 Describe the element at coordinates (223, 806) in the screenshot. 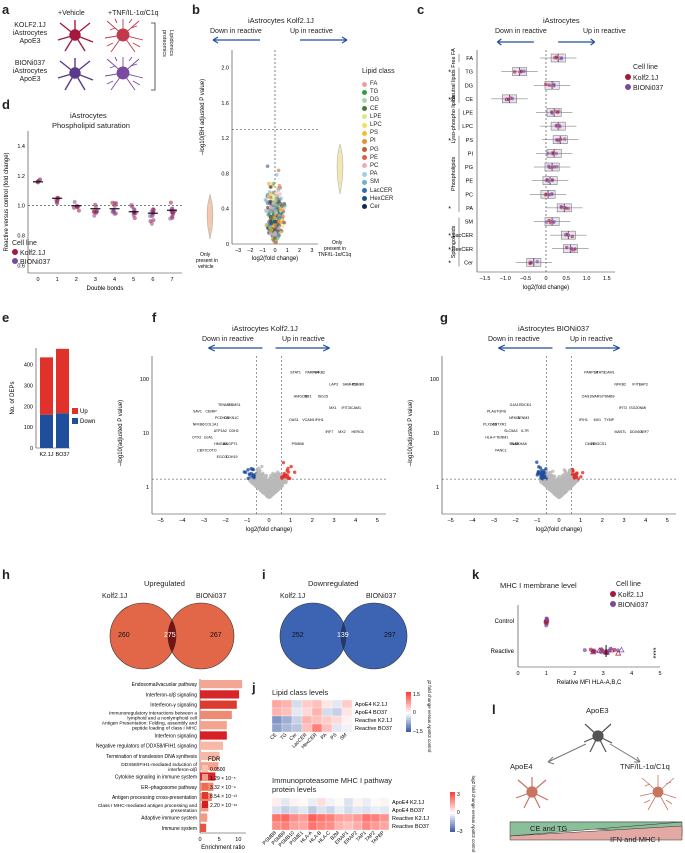

I see `h-fdr-label: 2.20 × 10⁻¹⁶` at that location.